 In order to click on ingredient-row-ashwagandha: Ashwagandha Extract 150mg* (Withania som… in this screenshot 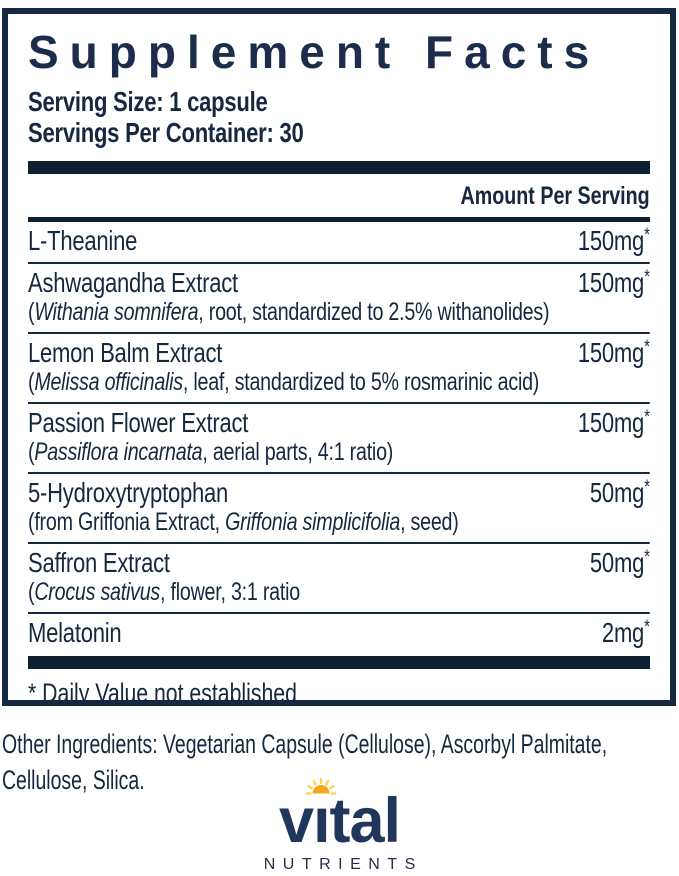, I will do `click(339, 299)`.